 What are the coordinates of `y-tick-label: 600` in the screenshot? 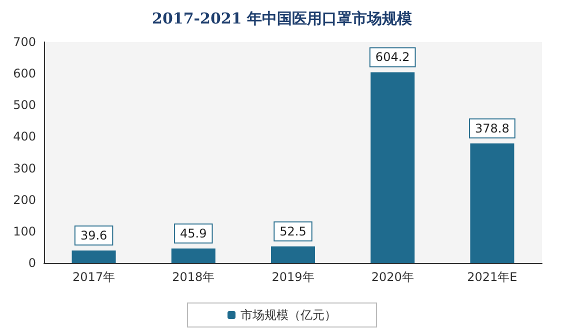 It's located at (24, 73).